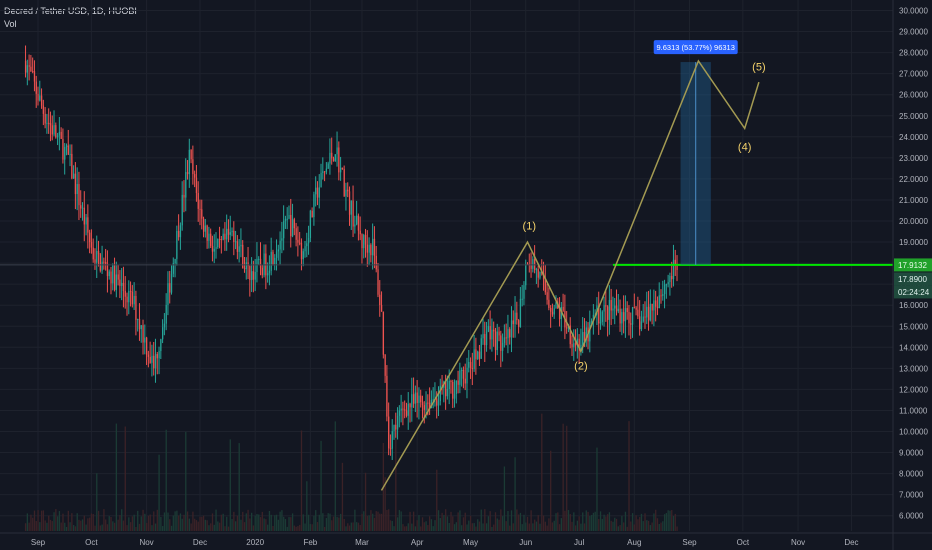 Image resolution: width=932 pixels, height=550 pixels. I want to click on volume-indicator-label: Vol, so click(10, 24).